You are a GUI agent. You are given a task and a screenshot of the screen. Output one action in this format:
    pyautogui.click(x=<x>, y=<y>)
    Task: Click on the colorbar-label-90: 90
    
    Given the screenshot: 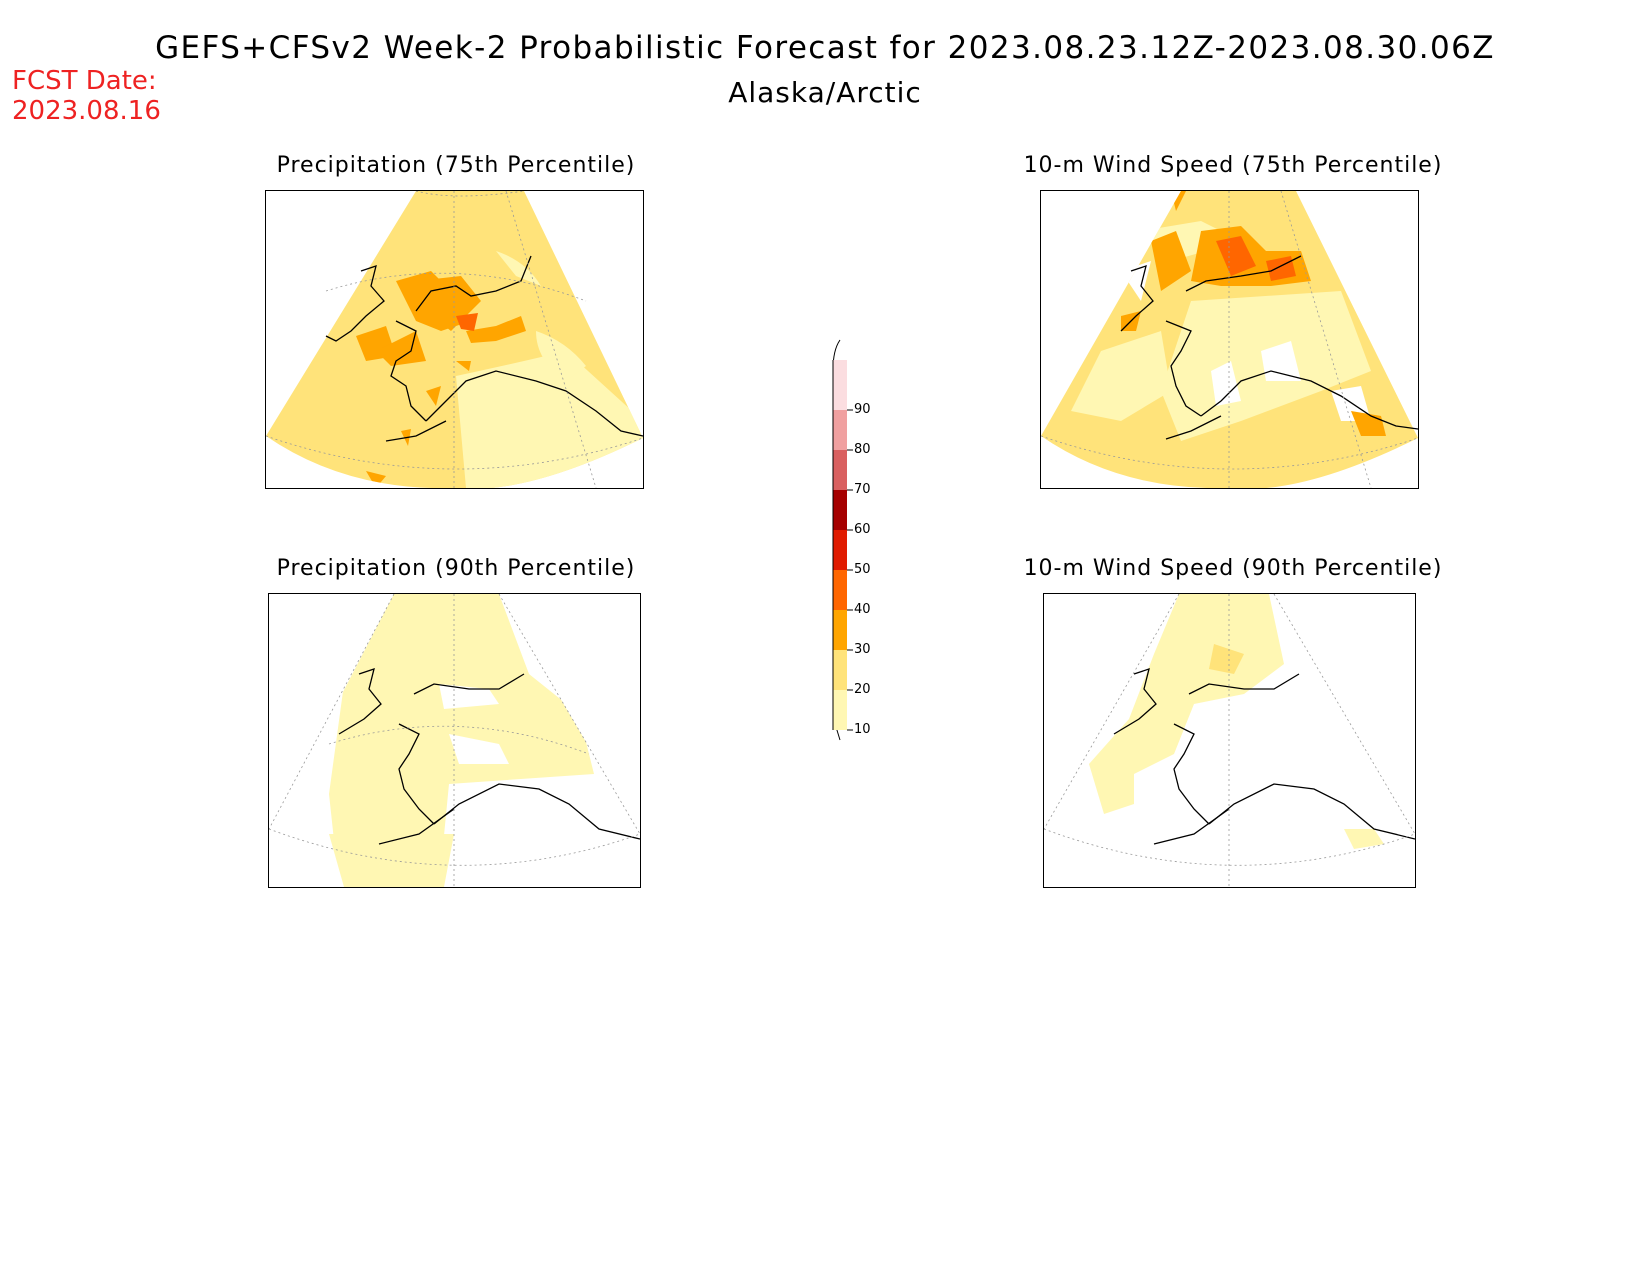 What is the action you would take?
    pyautogui.click(x=862, y=409)
    